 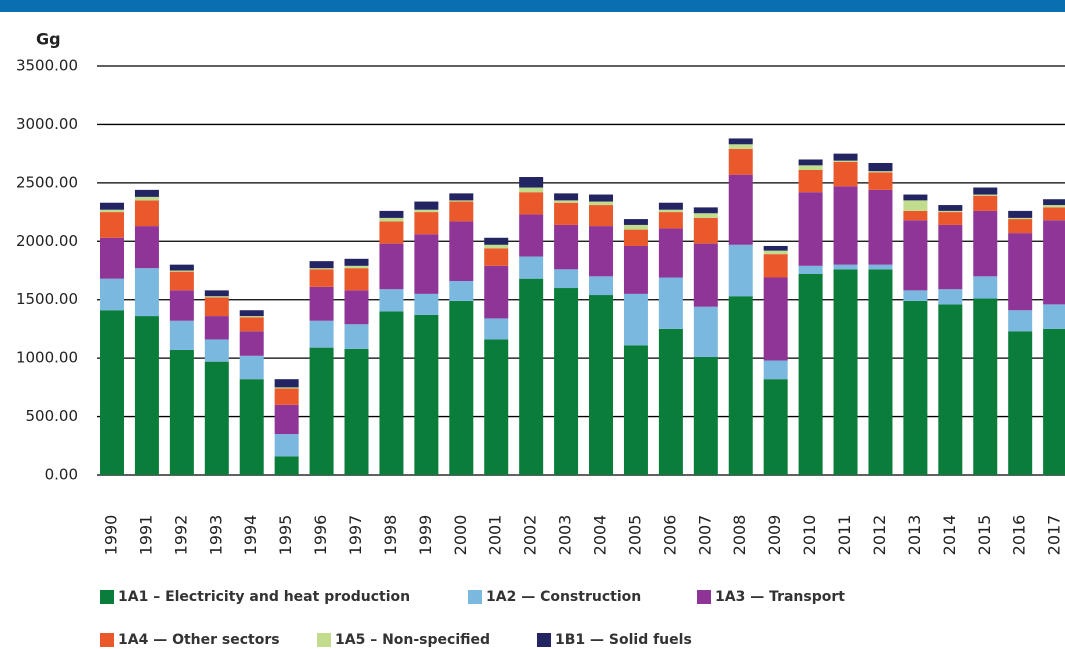 What do you see at coordinates (412, 640) in the screenshot?
I see `legend-label: 1A5 – Non-specified` at bounding box center [412, 640].